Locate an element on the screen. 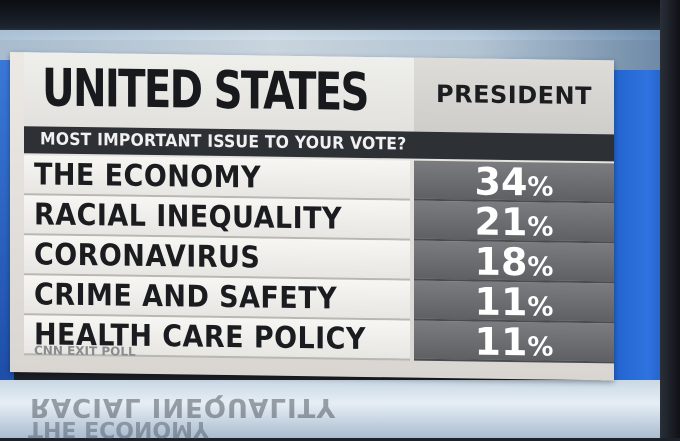 The image size is (680, 441). column-header: PRESIDENT is located at coordinates (514, 96).